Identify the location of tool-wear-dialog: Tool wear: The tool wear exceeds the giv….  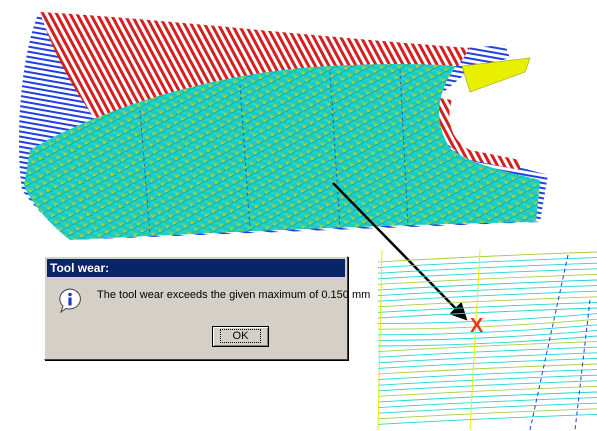
(207, 308).